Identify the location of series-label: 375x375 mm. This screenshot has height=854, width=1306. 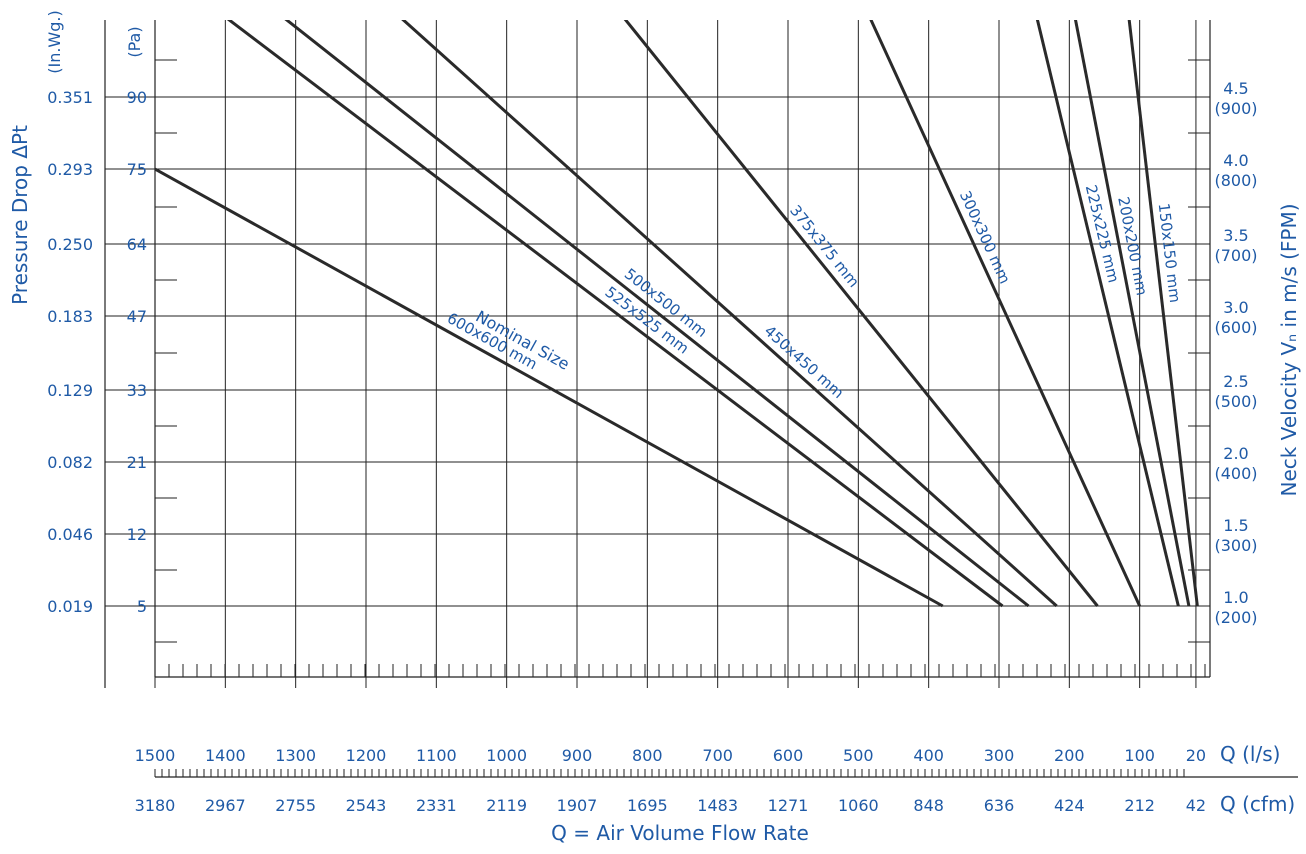
(824, 246).